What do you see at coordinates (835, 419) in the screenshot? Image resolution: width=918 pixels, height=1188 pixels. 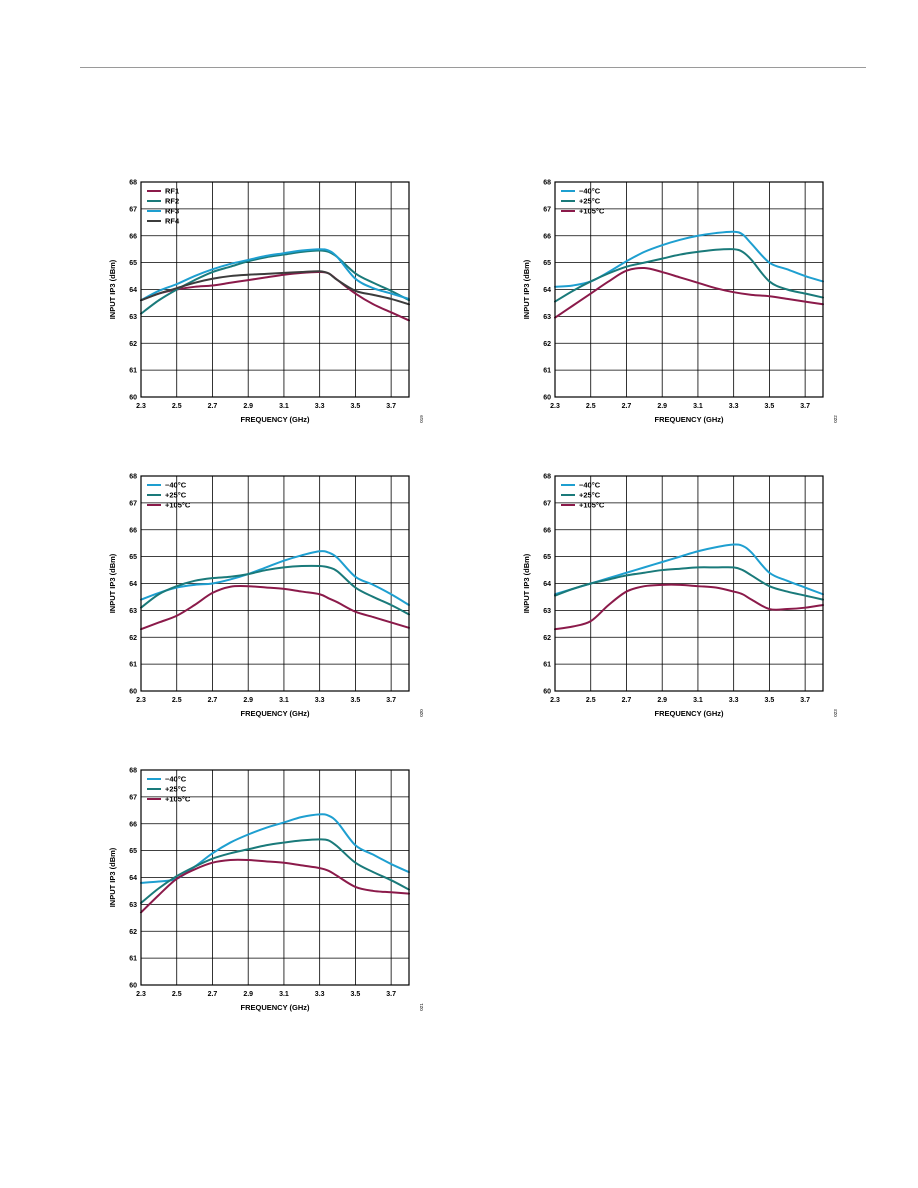 I see `figure-code: 022` at bounding box center [835, 419].